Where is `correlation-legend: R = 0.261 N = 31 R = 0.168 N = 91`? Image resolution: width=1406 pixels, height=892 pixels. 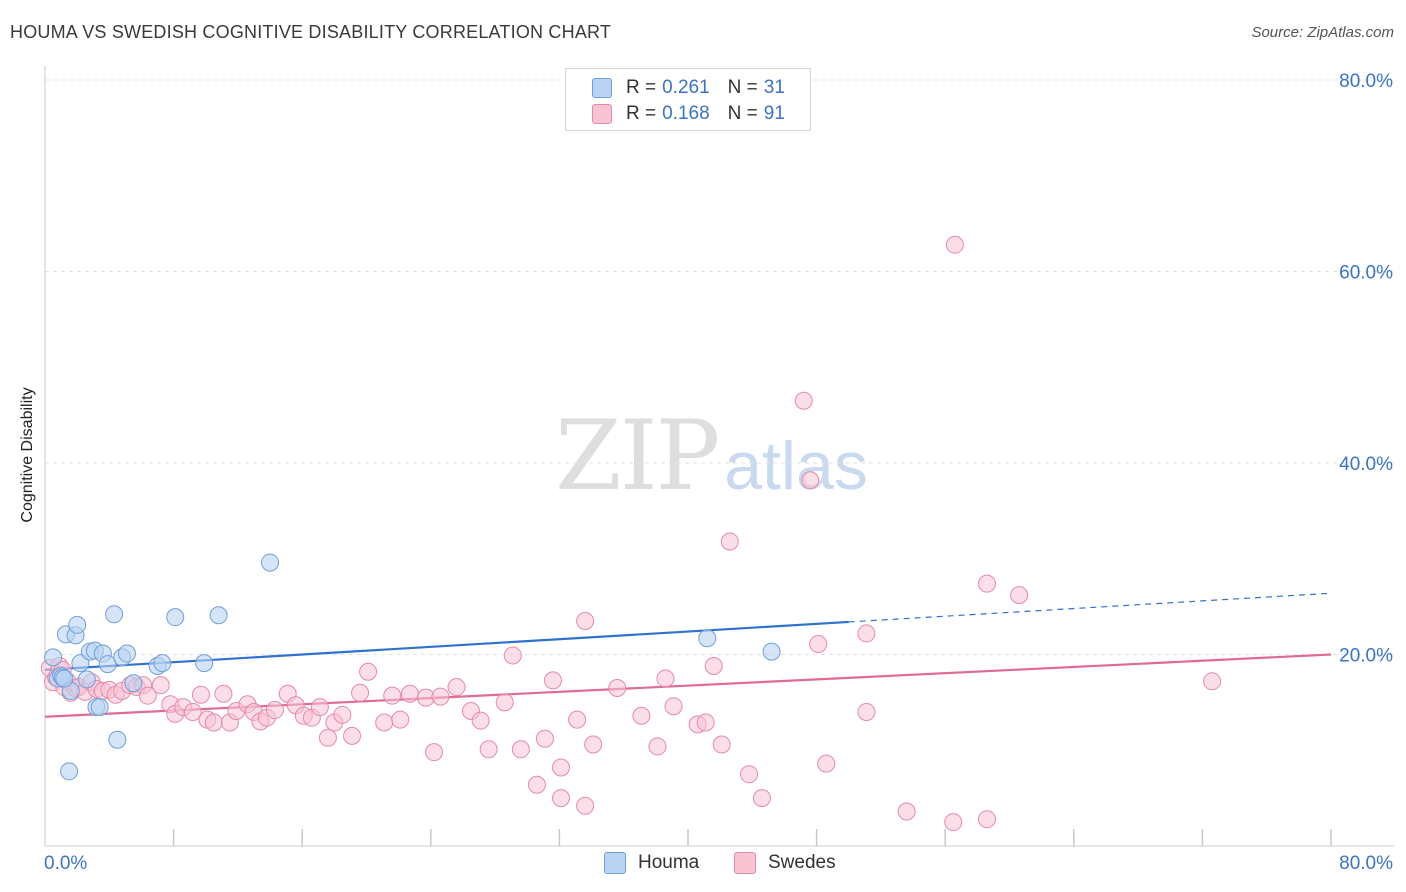 correlation-legend: R = 0.261 N = 31 R = 0.168 N = 91 is located at coordinates (688, 99).